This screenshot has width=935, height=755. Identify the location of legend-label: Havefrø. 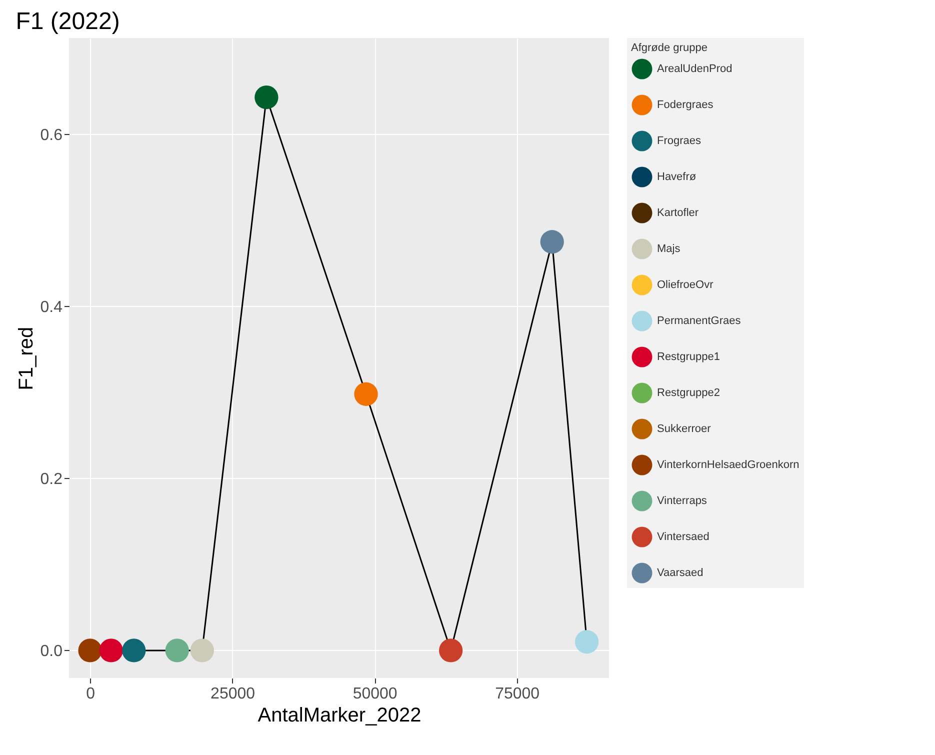
(676, 177).